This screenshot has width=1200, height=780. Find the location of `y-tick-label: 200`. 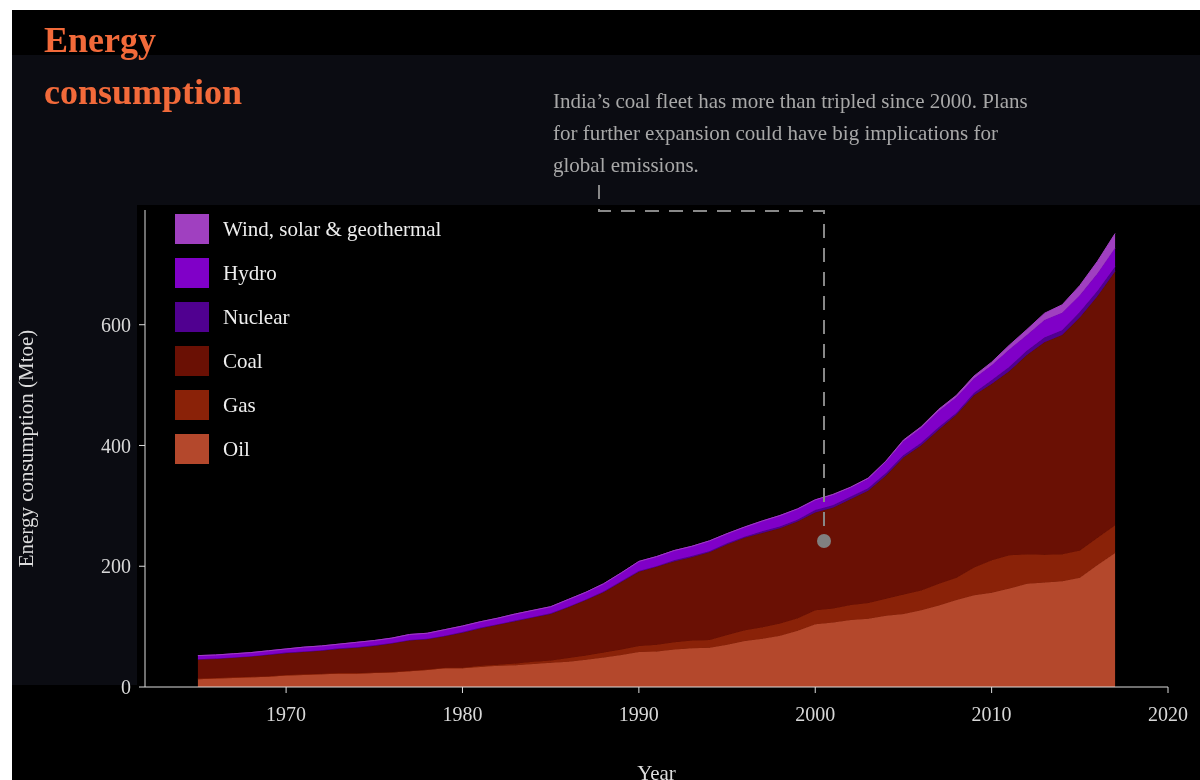

y-tick-label: 200 is located at coordinates (116, 566).